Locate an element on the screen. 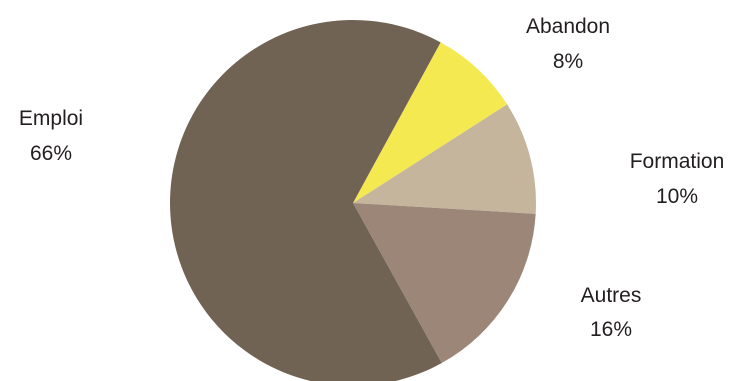  pie-slice-autres is located at coordinates (444, 283).